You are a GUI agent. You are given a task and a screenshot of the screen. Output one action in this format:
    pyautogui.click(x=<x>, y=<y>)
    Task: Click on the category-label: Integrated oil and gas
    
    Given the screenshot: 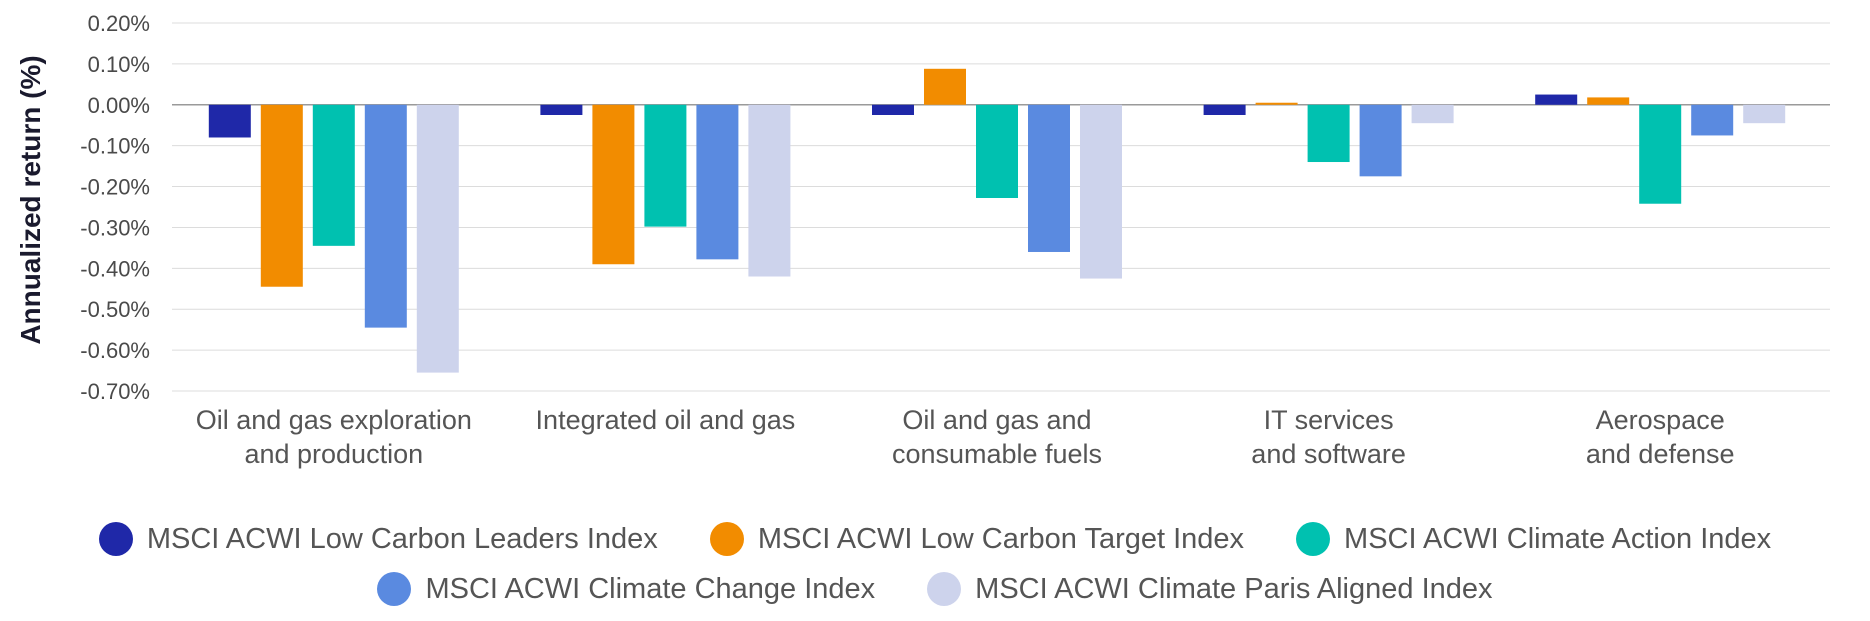 What is the action you would take?
    pyautogui.click(x=666, y=420)
    